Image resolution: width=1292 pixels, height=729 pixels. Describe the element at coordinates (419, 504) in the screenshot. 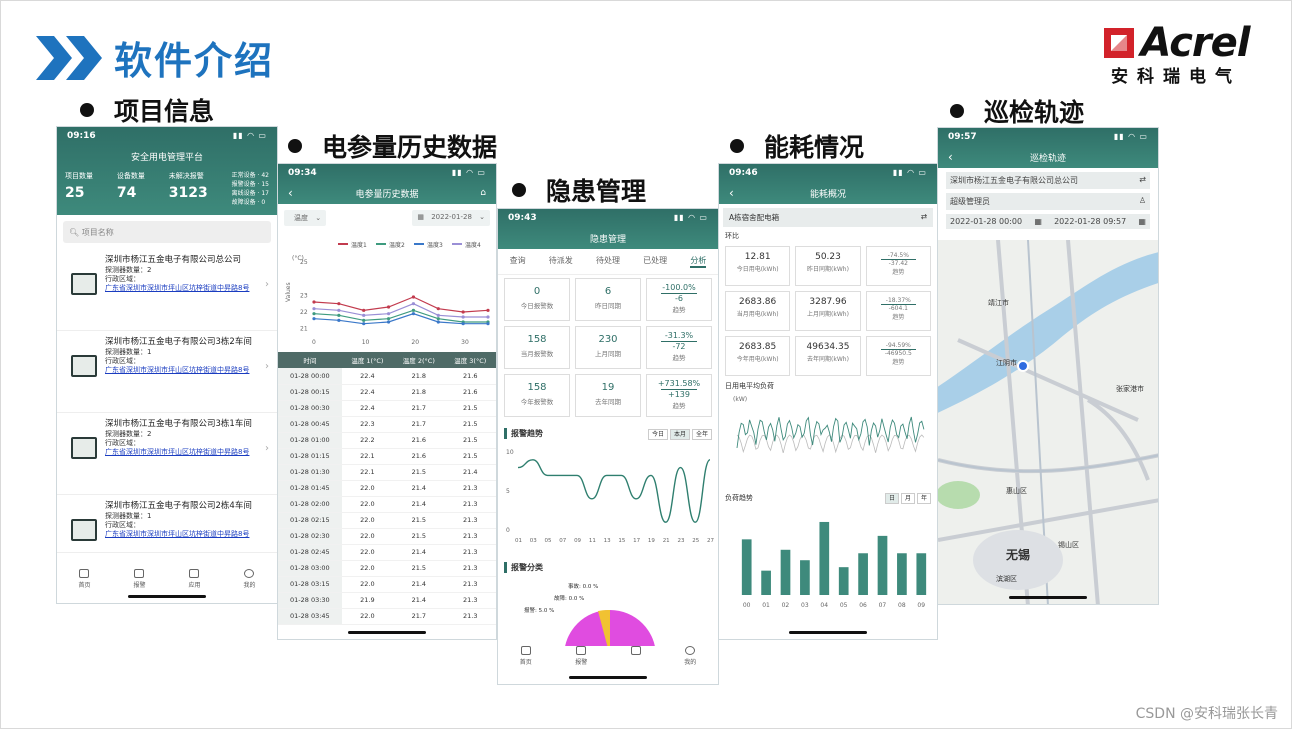

I see `table-cell: 21.4` at that location.